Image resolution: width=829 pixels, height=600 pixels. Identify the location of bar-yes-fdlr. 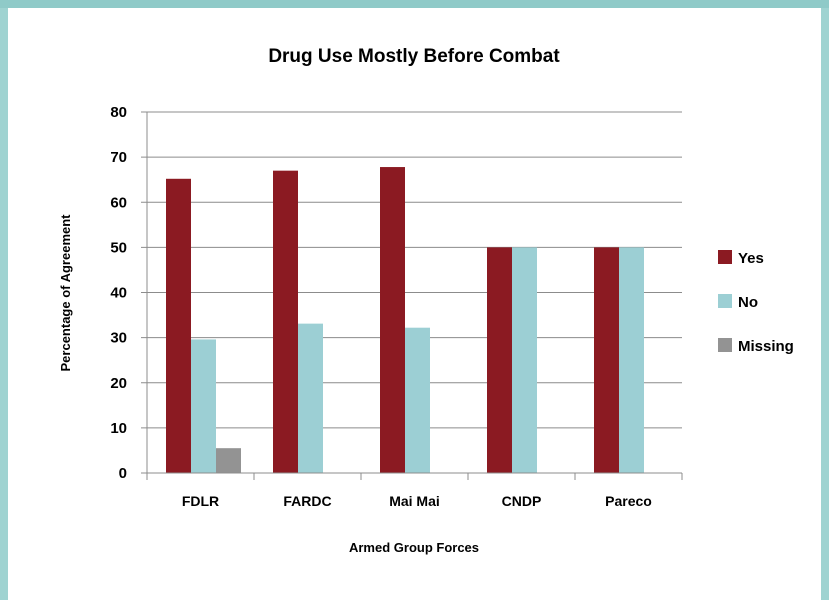
(178, 325).